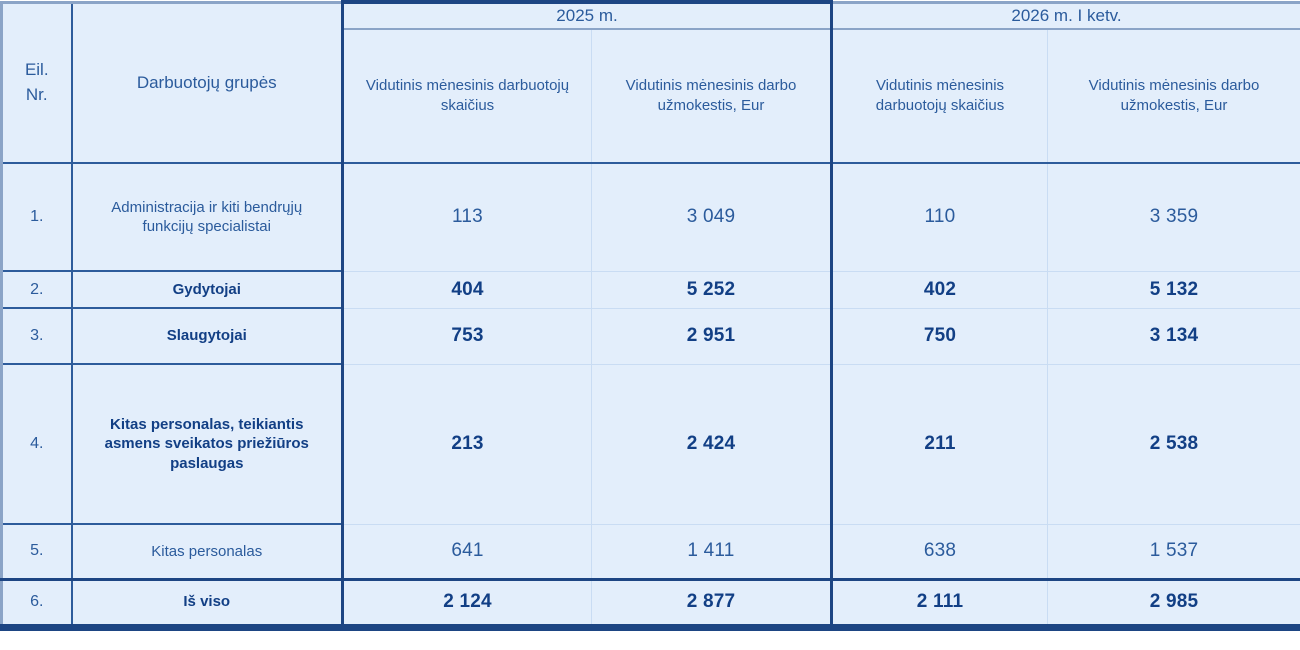 Image resolution: width=1300 pixels, height=650 pixels. Describe the element at coordinates (712, 552) in the screenshot. I see `salary-2025: 1 411` at that location.